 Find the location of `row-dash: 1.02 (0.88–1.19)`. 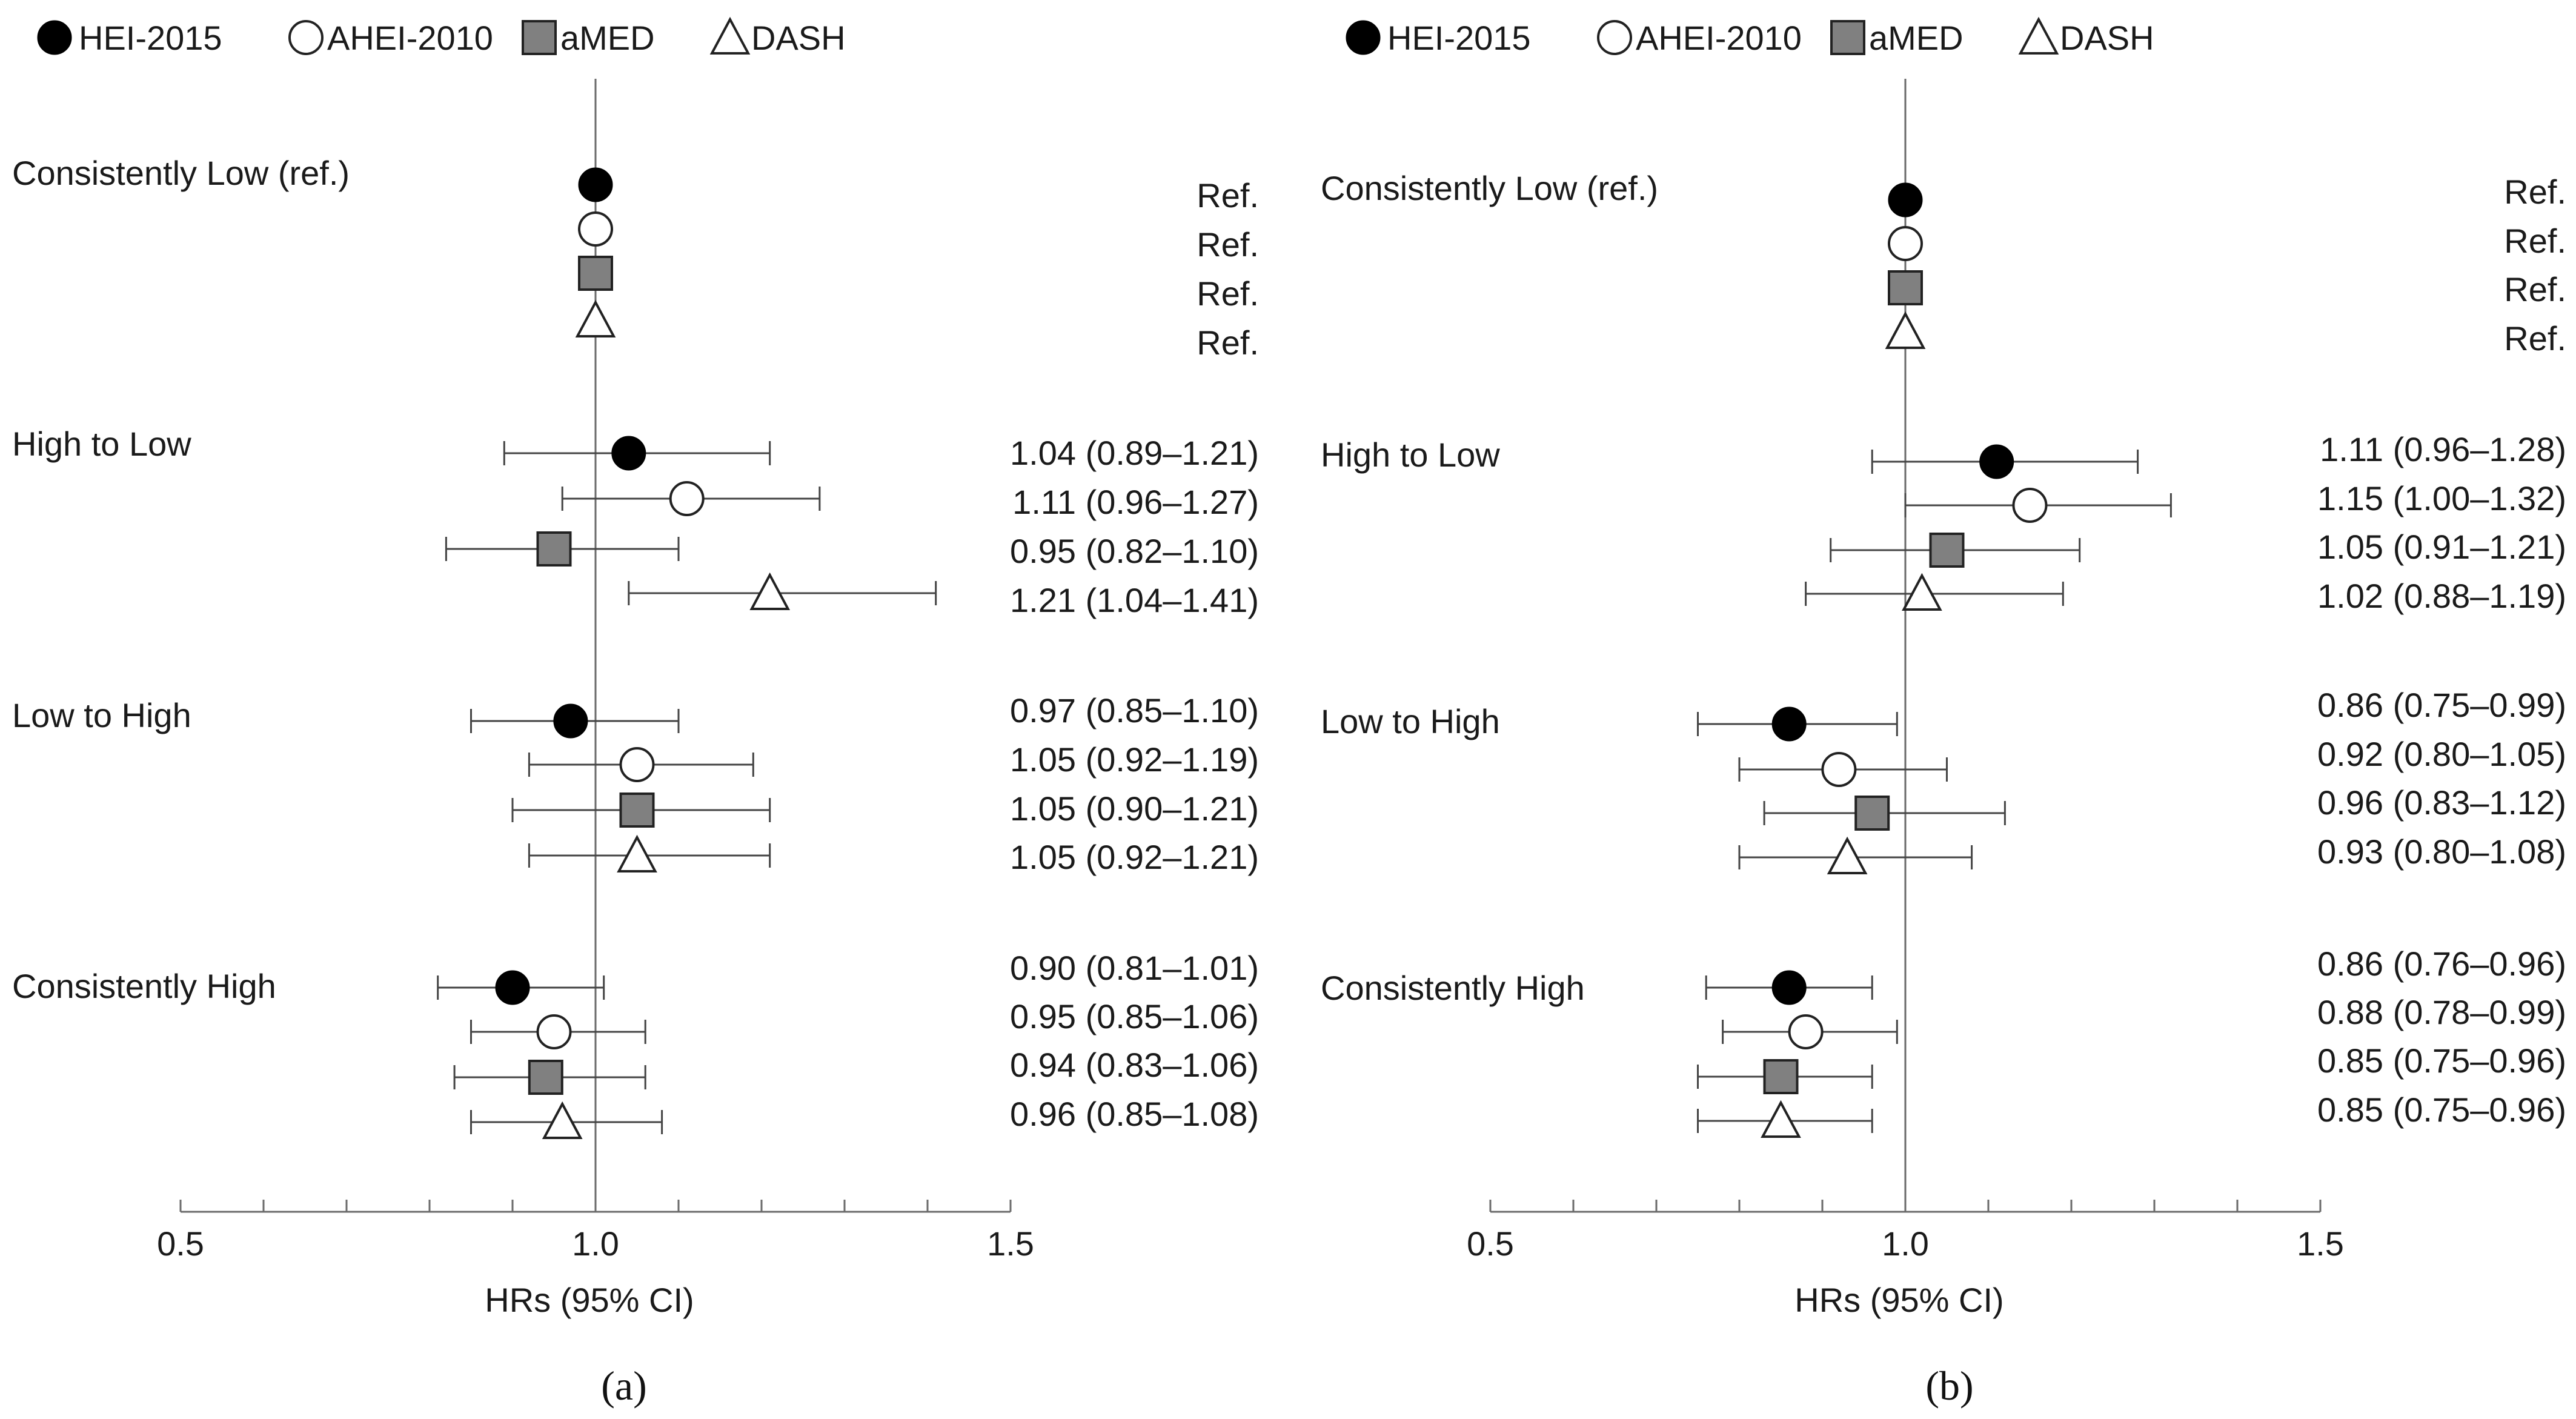

row-dash: 1.02 (0.88–1.19) is located at coordinates (2185, 594).